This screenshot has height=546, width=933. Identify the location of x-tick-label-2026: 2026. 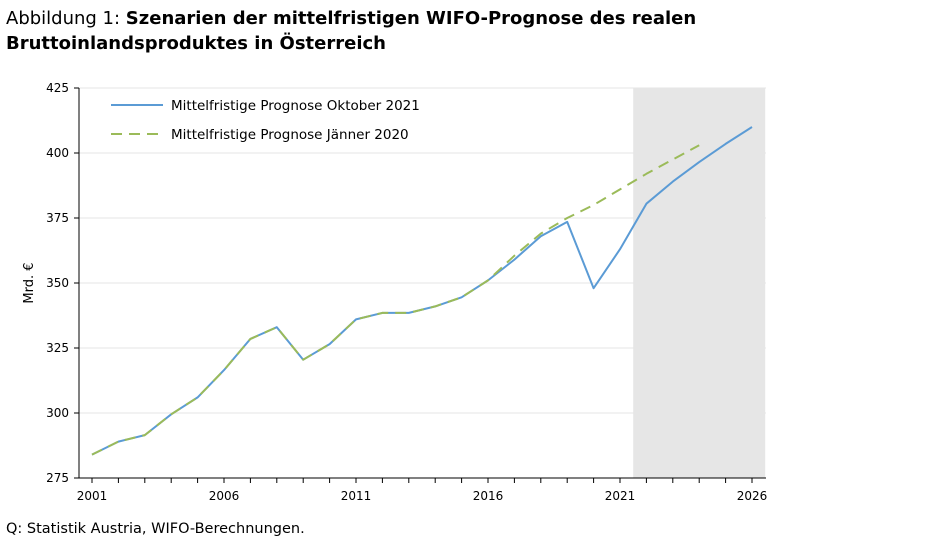
(752, 496).